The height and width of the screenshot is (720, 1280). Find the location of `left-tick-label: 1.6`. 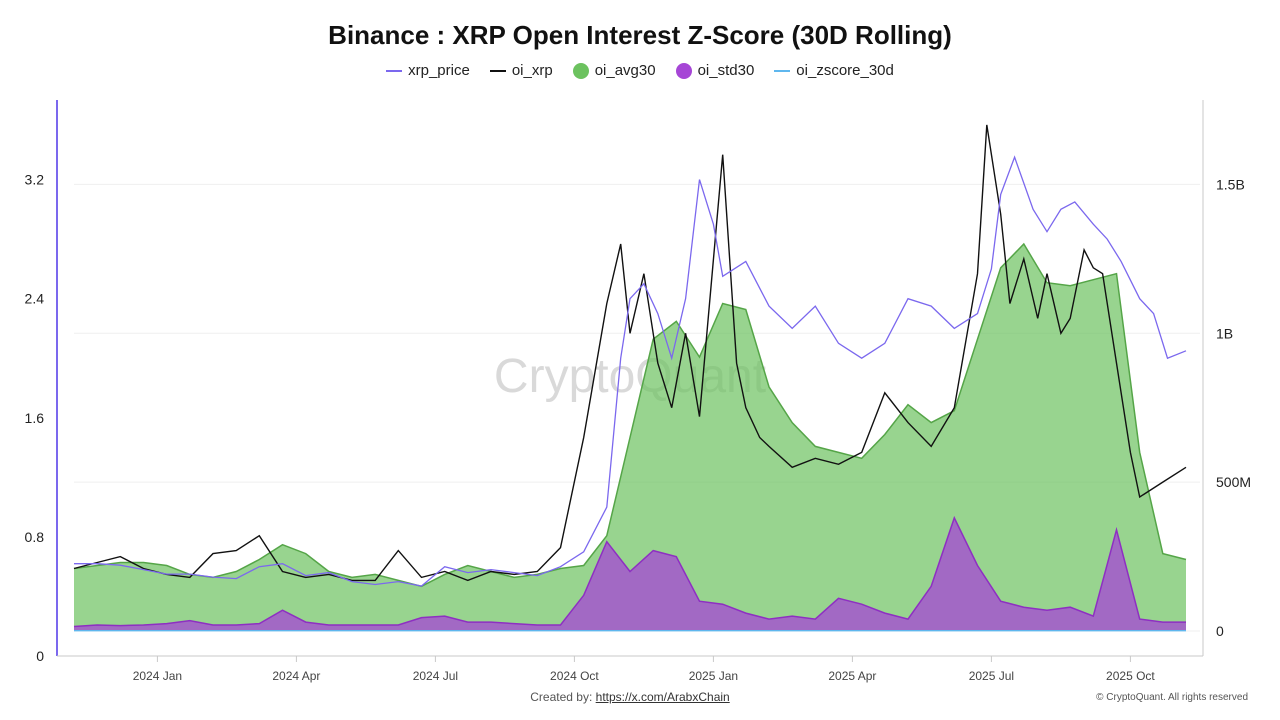

left-tick-label: 1.6 is located at coordinates (35, 418).